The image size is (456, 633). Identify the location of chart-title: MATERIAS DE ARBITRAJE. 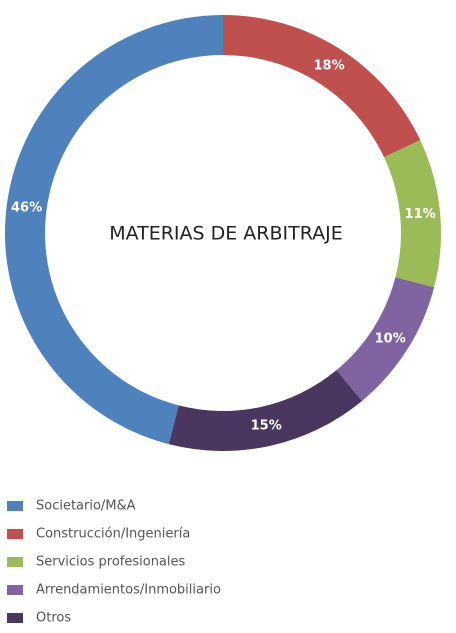
(226, 234).